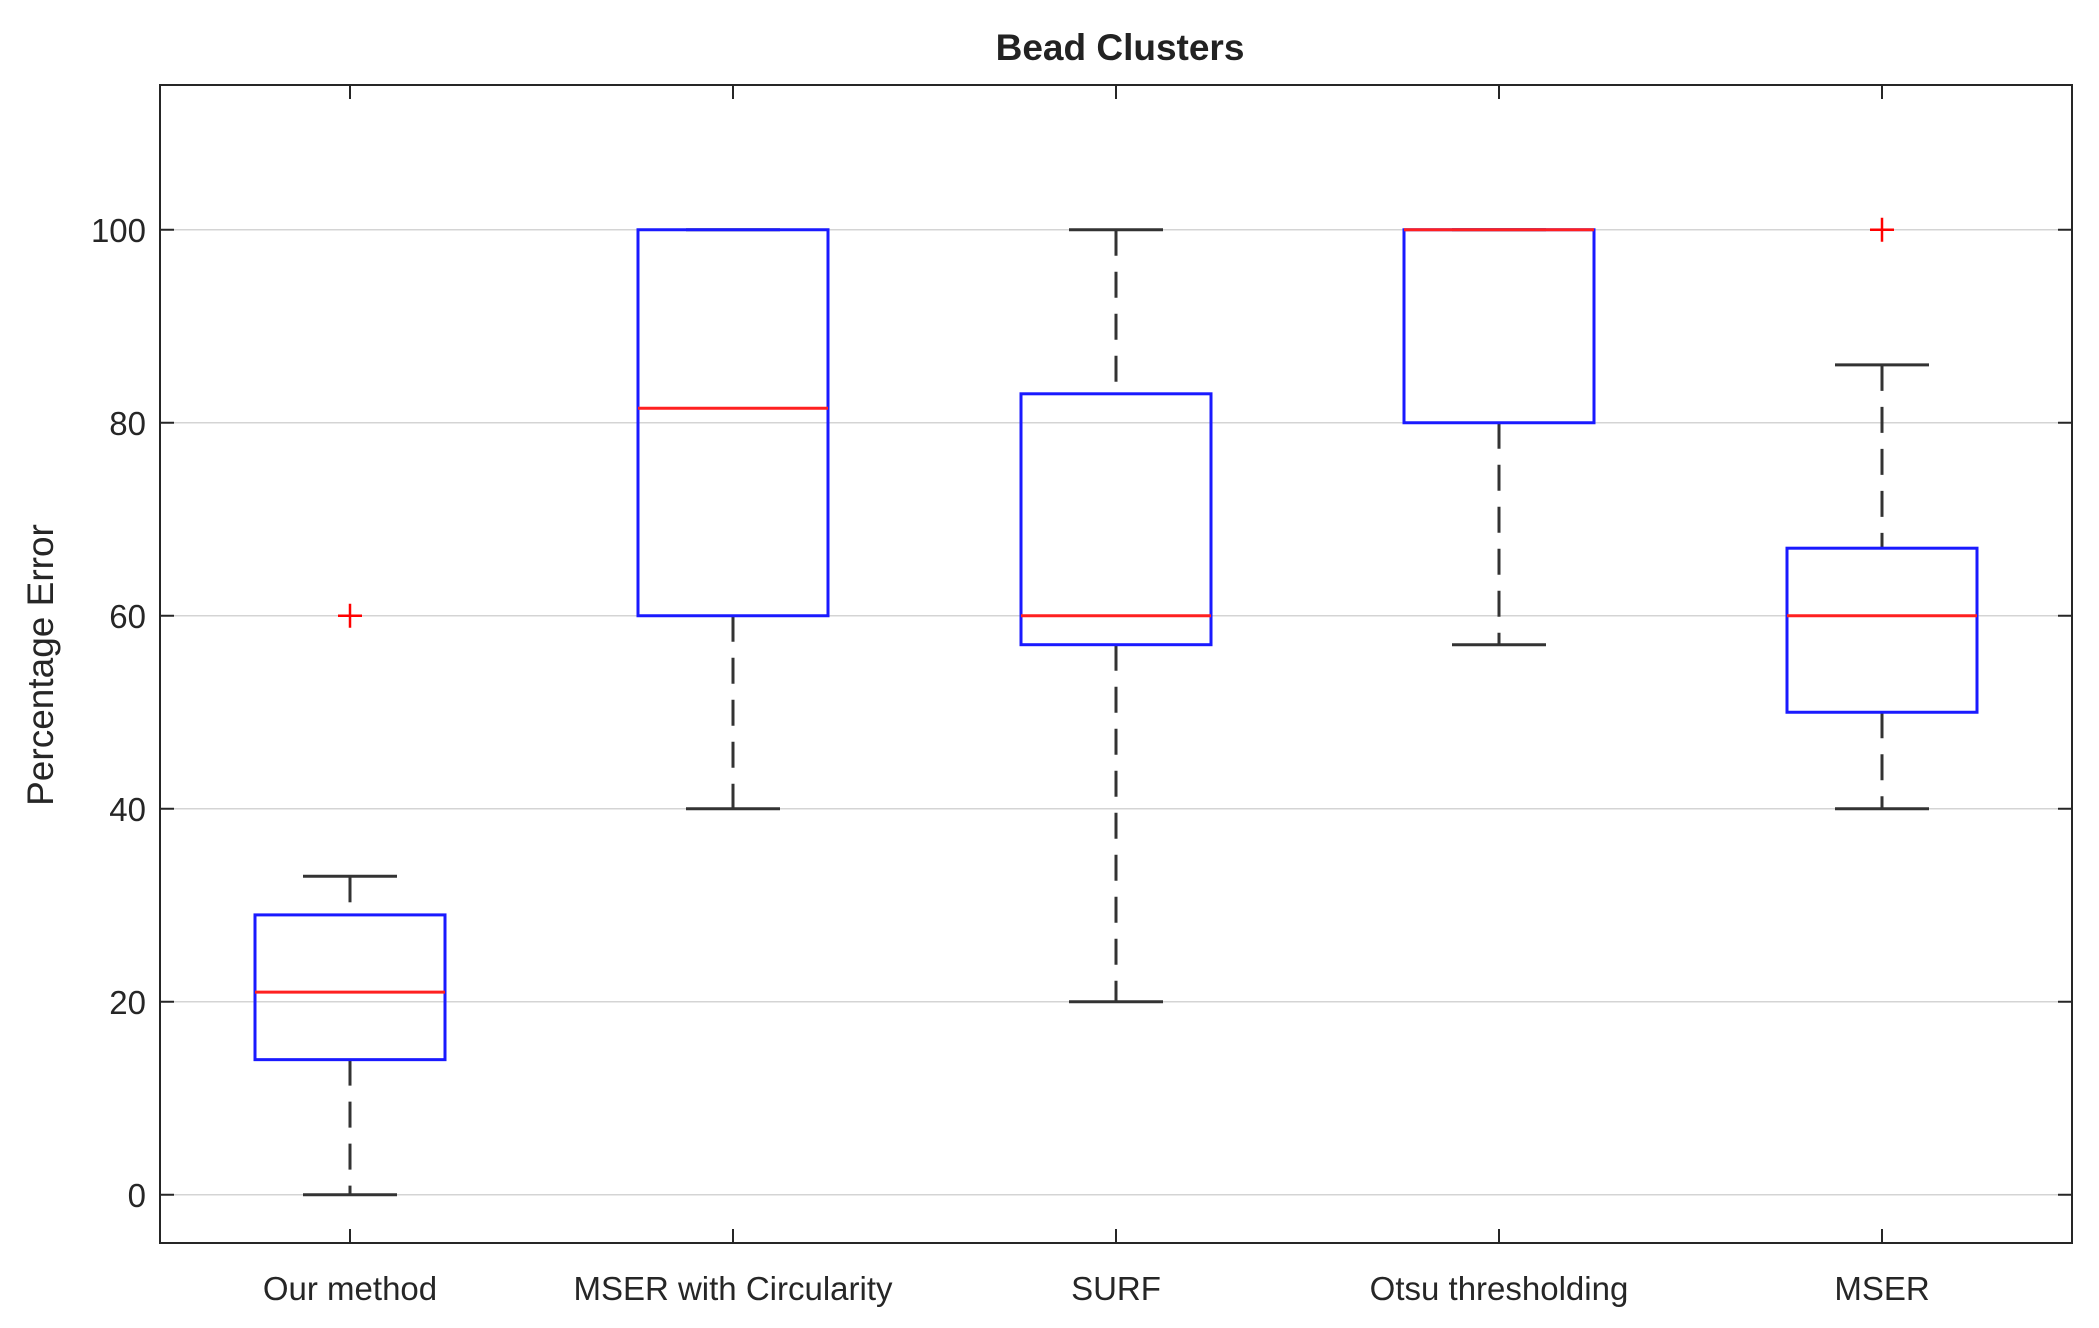  What do you see at coordinates (350, 1288) in the screenshot?
I see `x-tick-label: Our method` at bounding box center [350, 1288].